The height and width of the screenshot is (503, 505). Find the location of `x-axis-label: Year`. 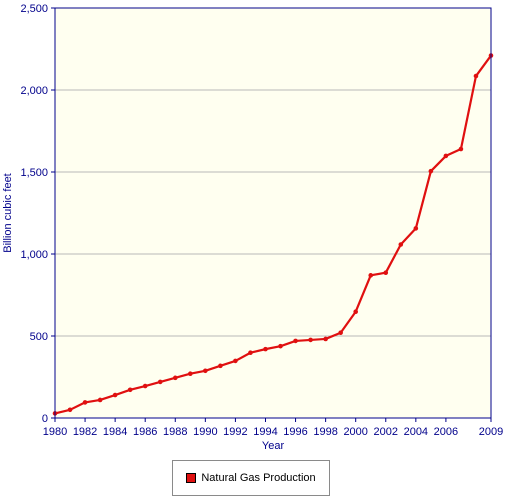

x-axis-label: Year is located at coordinates (273, 446).